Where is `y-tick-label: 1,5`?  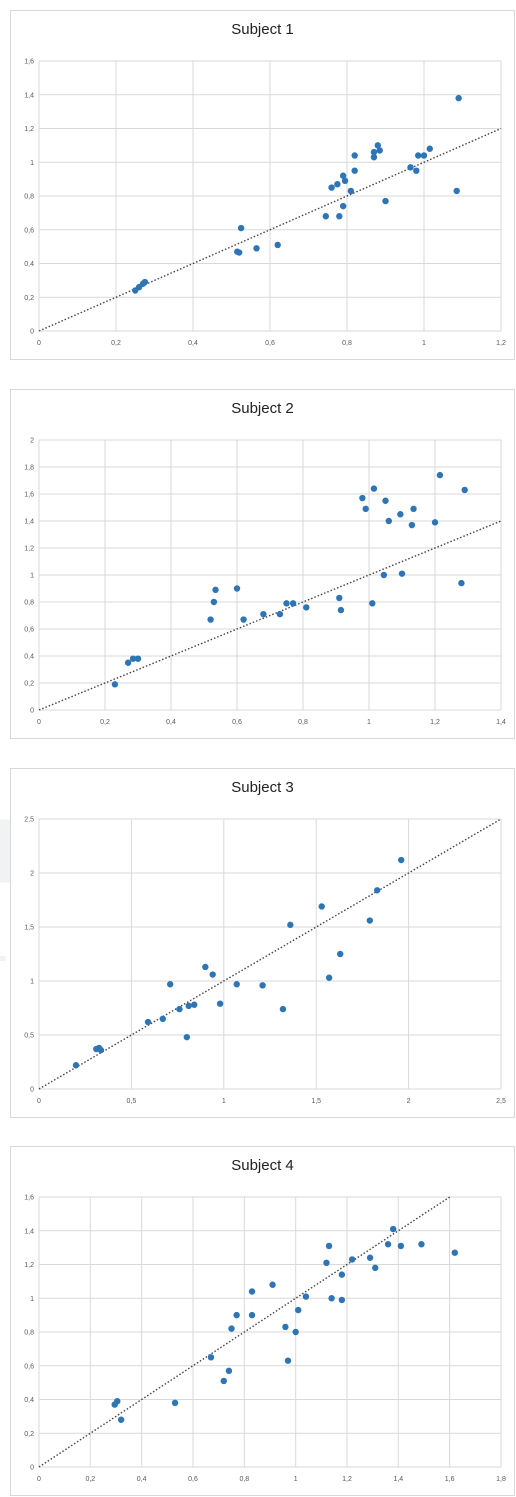
y-tick-label: 1,5 is located at coordinates (29, 928).